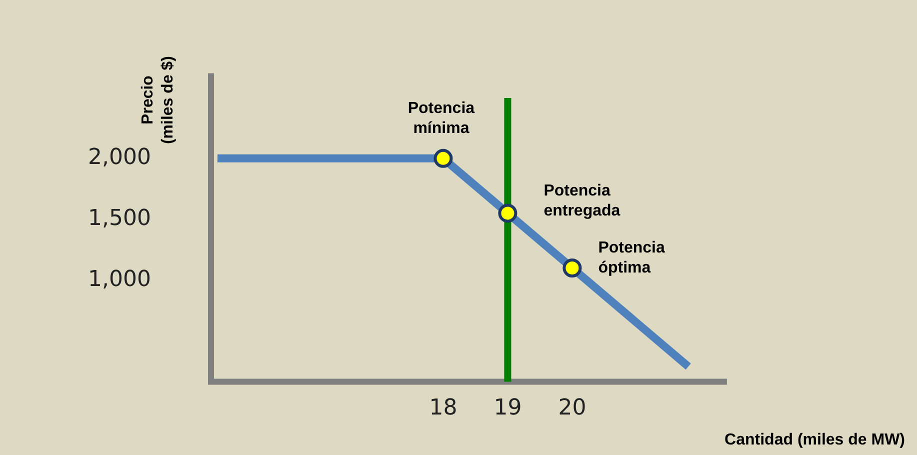 This screenshot has height=455, width=917. Describe the element at coordinates (119, 218) in the screenshot. I see `y-tick-label: 1,500` at that location.